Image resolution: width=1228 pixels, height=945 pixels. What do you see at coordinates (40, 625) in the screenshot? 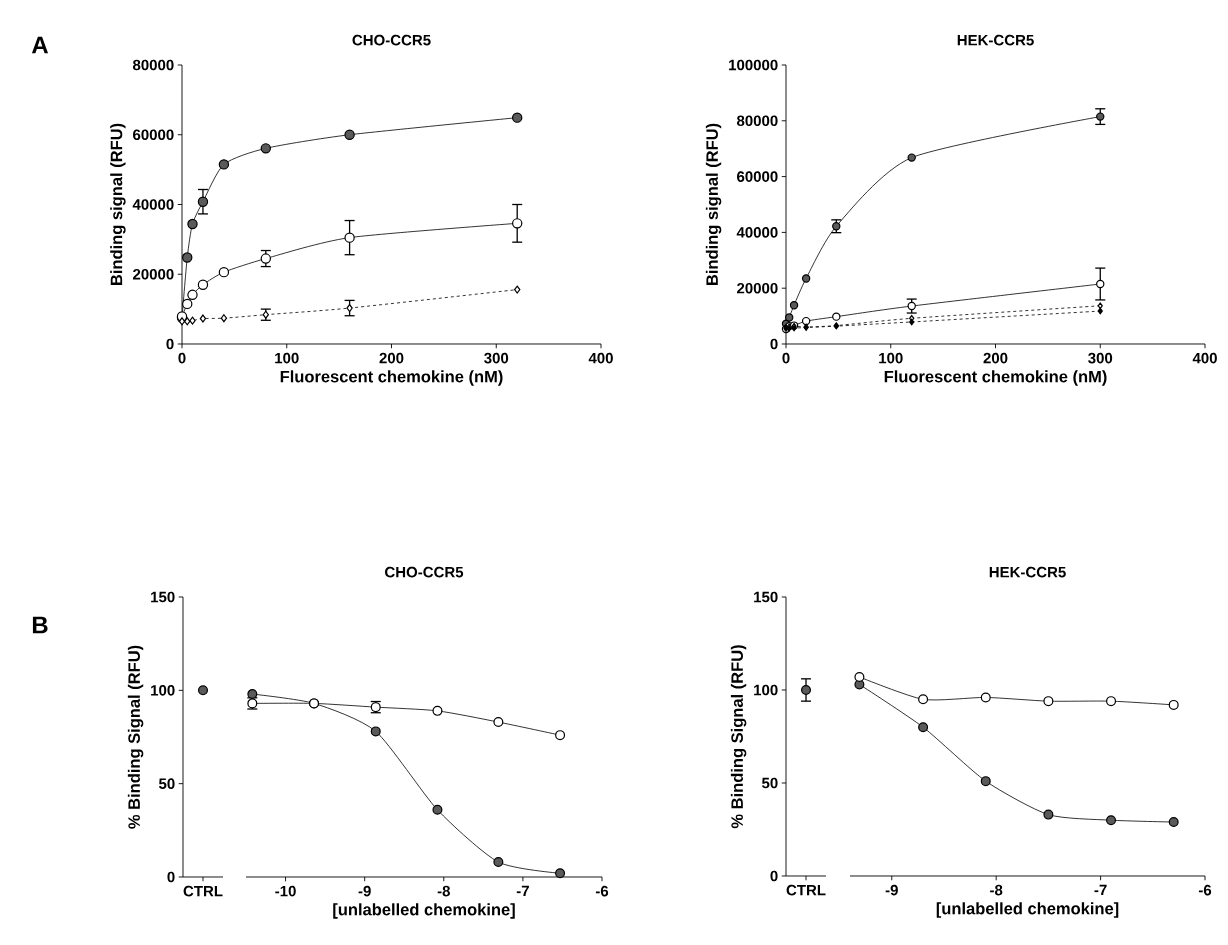
I see `text: B` at bounding box center [40, 625].